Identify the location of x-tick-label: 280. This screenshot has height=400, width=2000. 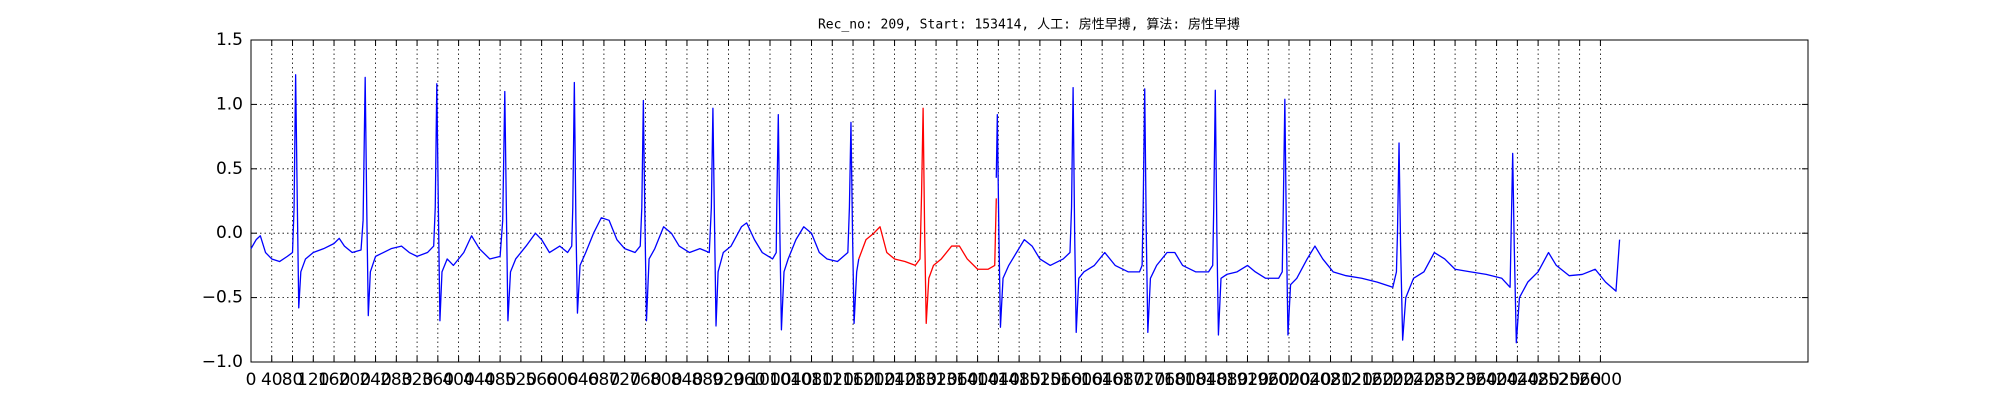
(396, 380).